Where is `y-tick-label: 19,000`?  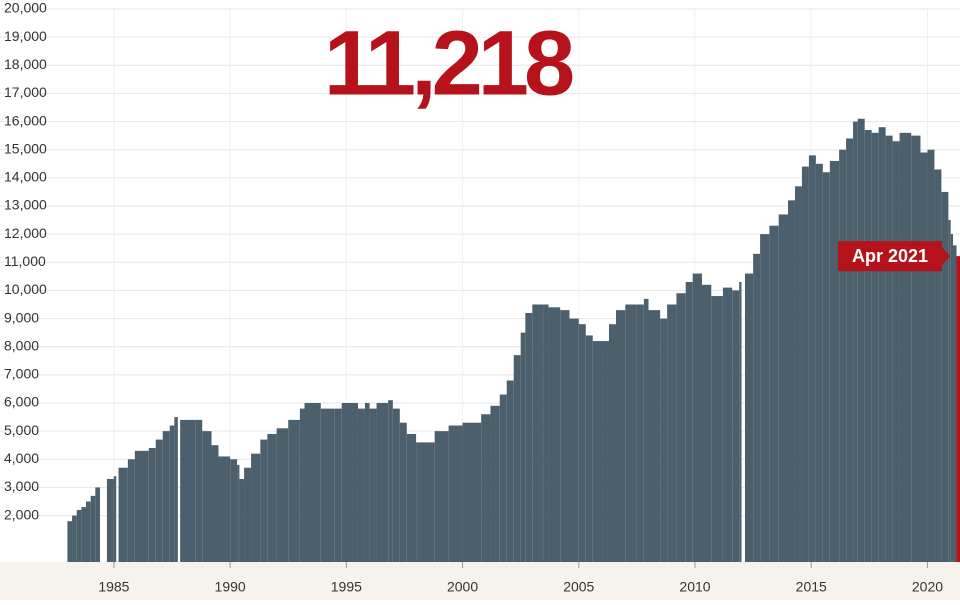 y-tick-label: 19,000 is located at coordinates (25, 36).